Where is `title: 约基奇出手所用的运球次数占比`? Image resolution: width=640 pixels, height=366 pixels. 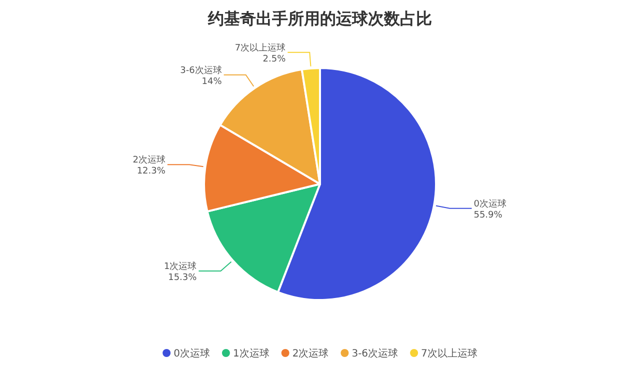 title: 约基奇出手所用的运球次数占比 is located at coordinates (320, 18).